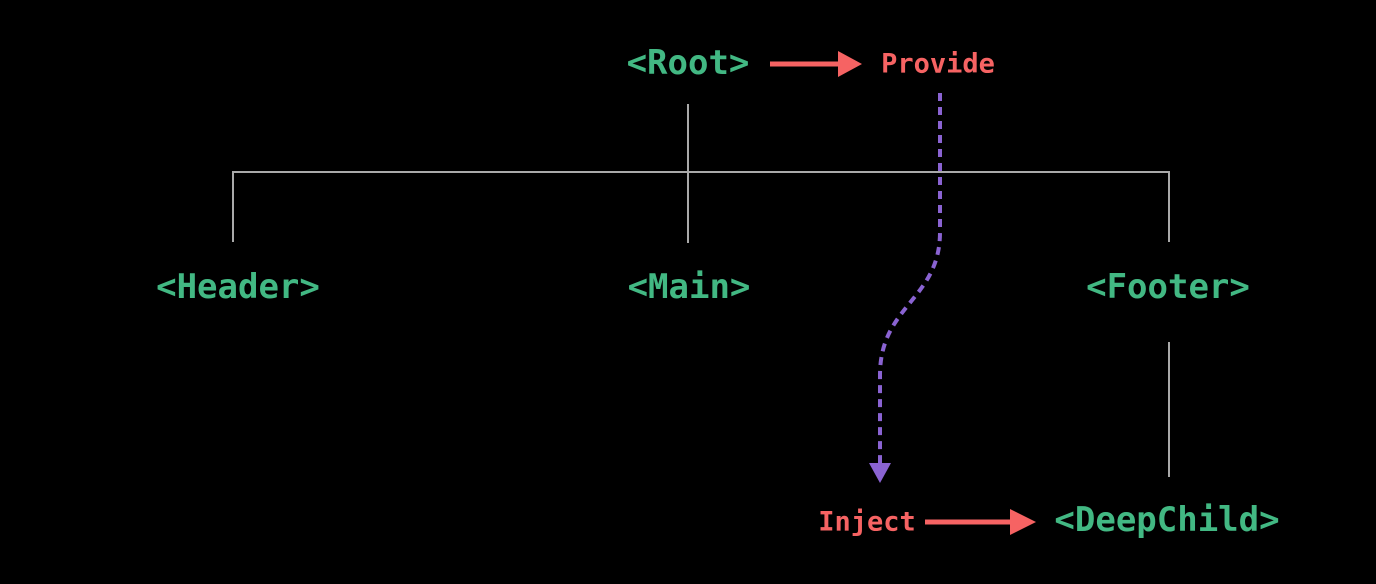 The height and width of the screenshot is (584, 1376). Describe the element at coordinates (238, 287) in the screenshot. I see `node-header: <Header>` at that location.